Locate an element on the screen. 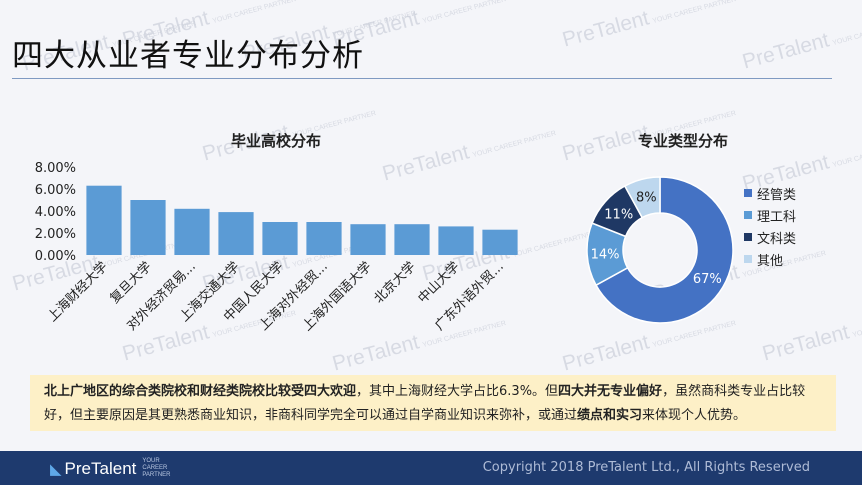 This screenshot has height=485, width=862. legend-item: 文科类 is located at coordinates (770, 237).